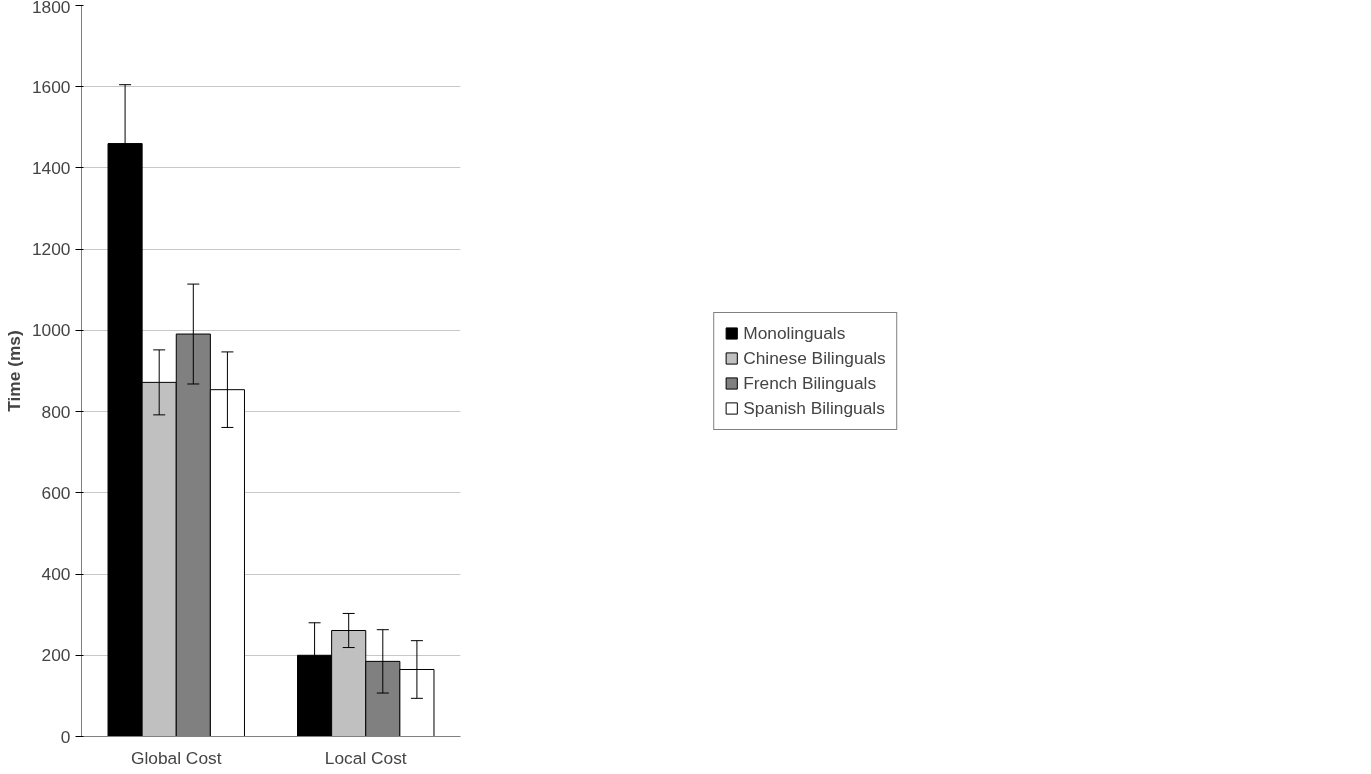  I want to click on legend-label: Monolinguals, so click(794, 333).